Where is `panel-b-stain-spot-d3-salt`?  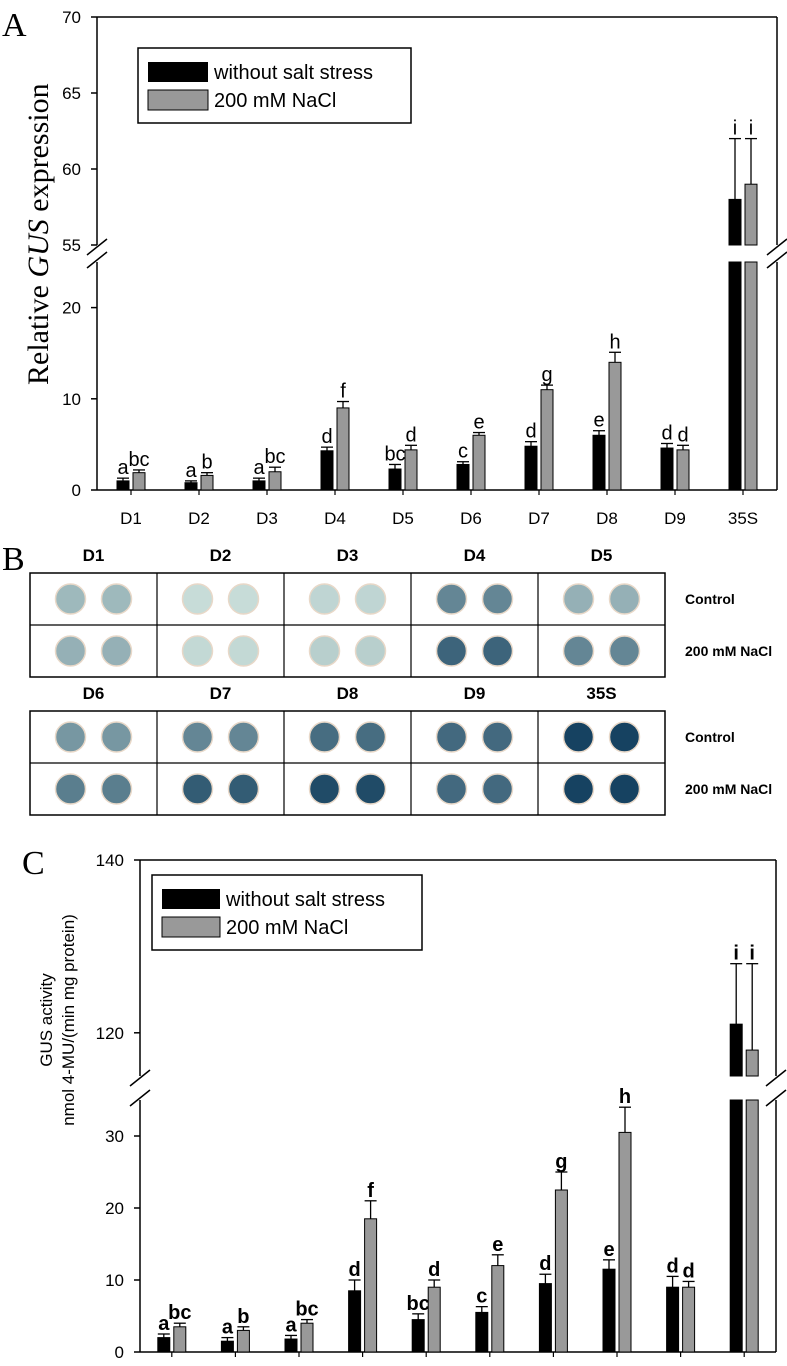
panel-b-stain-spot-d3-salt is located at coordinates (370, 651).